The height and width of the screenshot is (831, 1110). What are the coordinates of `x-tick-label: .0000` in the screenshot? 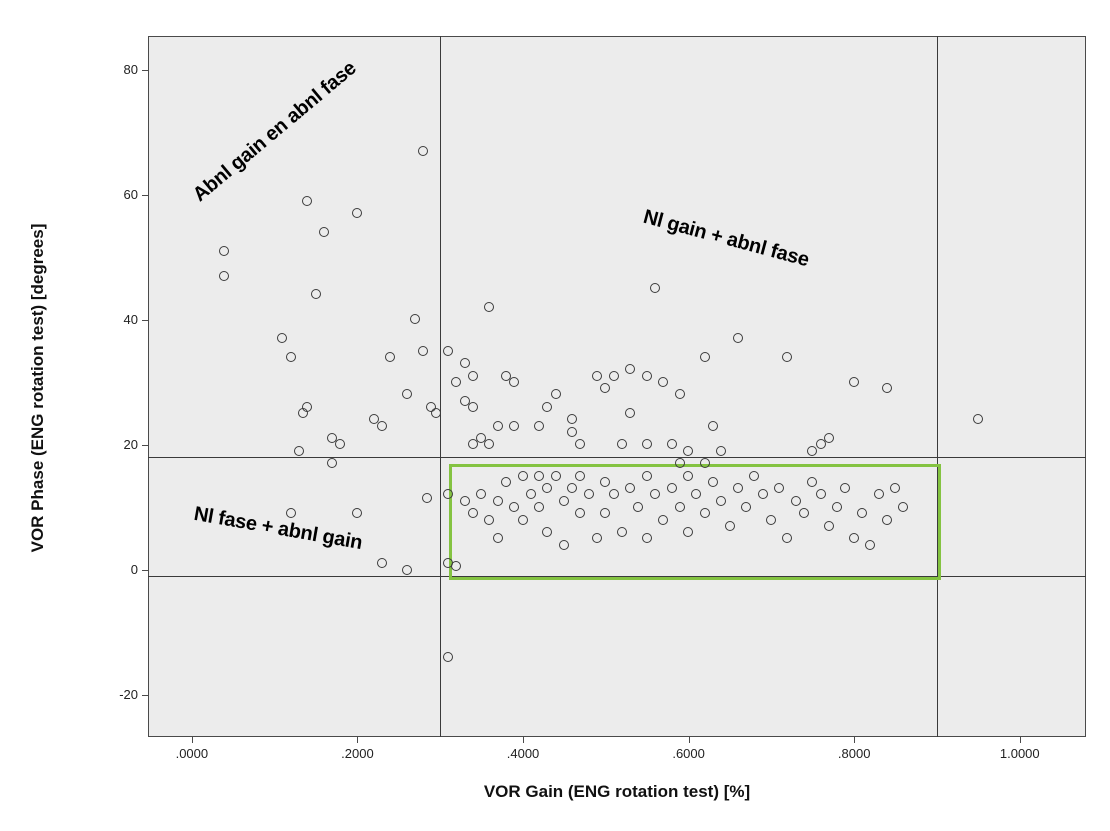 It's located at (192, 753).